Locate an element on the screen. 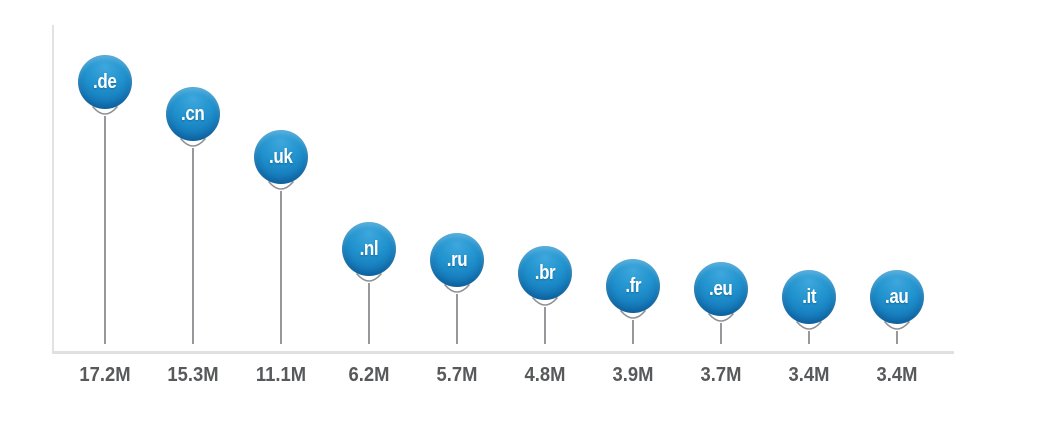 This screenshot has width=1047, height=421. balloon-label: .cn is located at coordinates (193, 113).